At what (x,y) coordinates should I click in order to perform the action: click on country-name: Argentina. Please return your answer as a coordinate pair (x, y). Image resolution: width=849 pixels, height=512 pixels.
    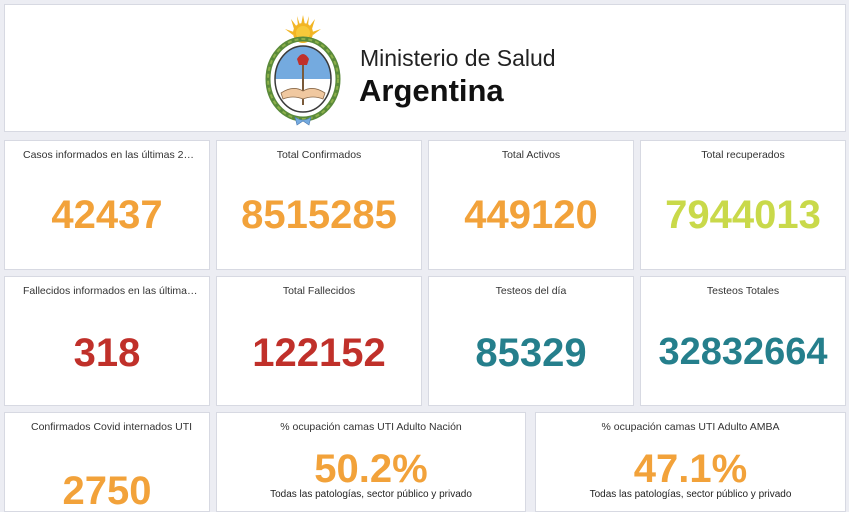
    Looking at the image, I should click on (431, 90).